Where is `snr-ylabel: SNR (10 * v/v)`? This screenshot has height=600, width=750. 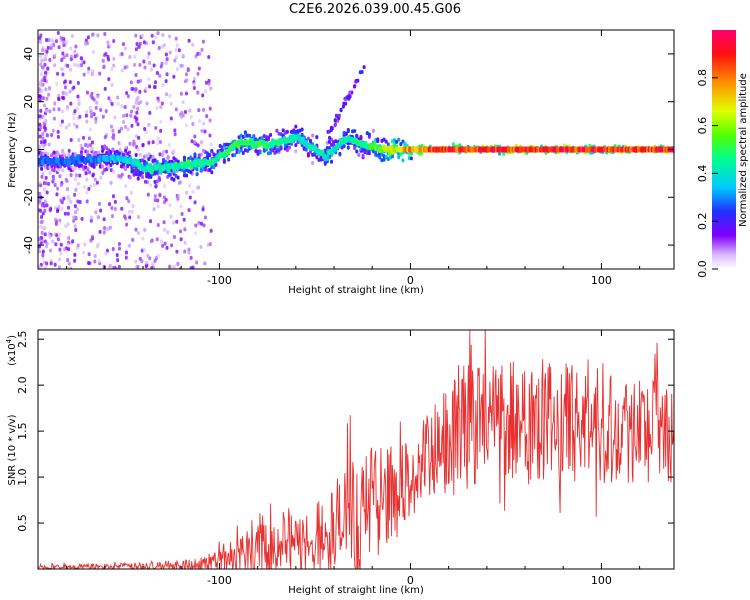 snr-ylabel: SNR (10 * v/v) is located at coordinates (12, 449).